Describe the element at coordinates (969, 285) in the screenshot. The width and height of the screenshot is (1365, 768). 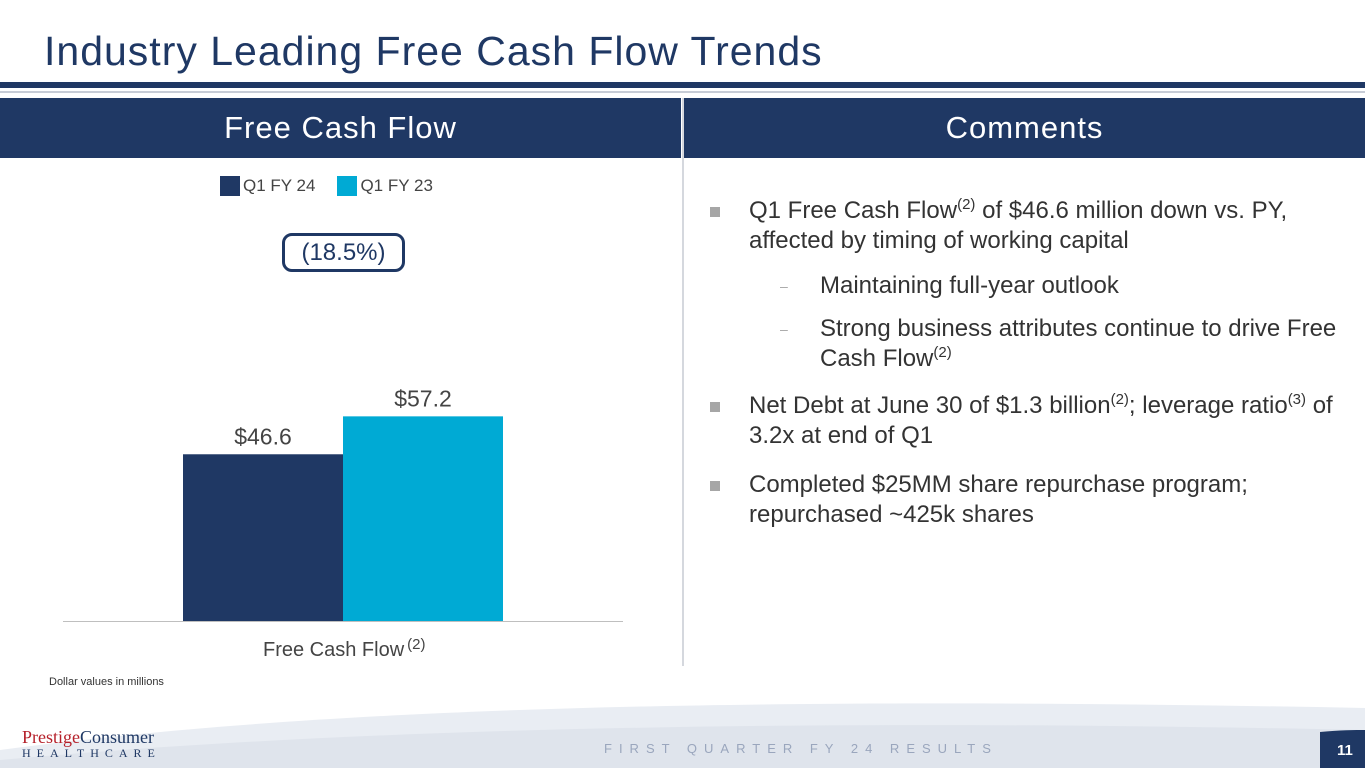
I see `comment-sub-1-text: Maintaining full-year outlook` at that location.